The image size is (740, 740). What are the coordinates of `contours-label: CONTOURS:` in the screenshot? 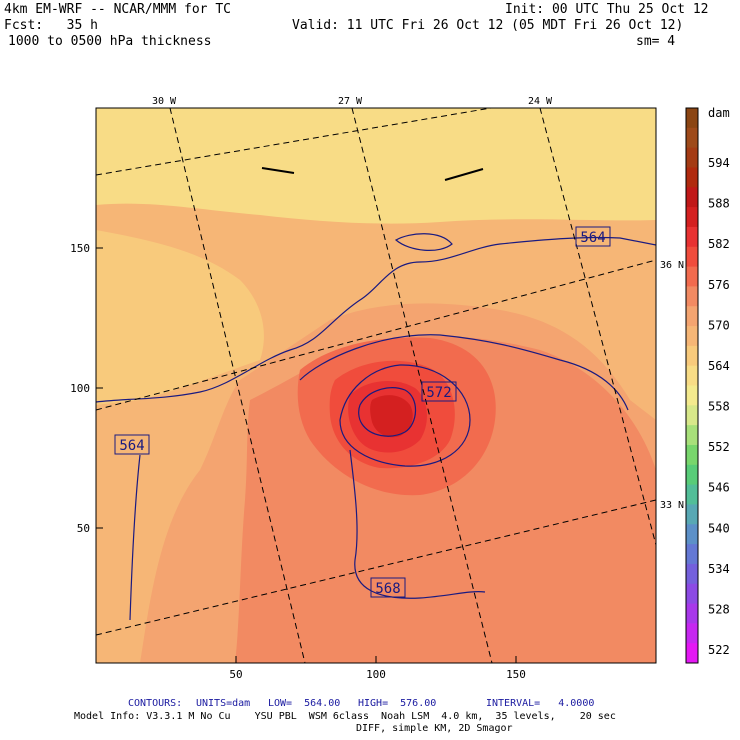 It's located at (155, 703).